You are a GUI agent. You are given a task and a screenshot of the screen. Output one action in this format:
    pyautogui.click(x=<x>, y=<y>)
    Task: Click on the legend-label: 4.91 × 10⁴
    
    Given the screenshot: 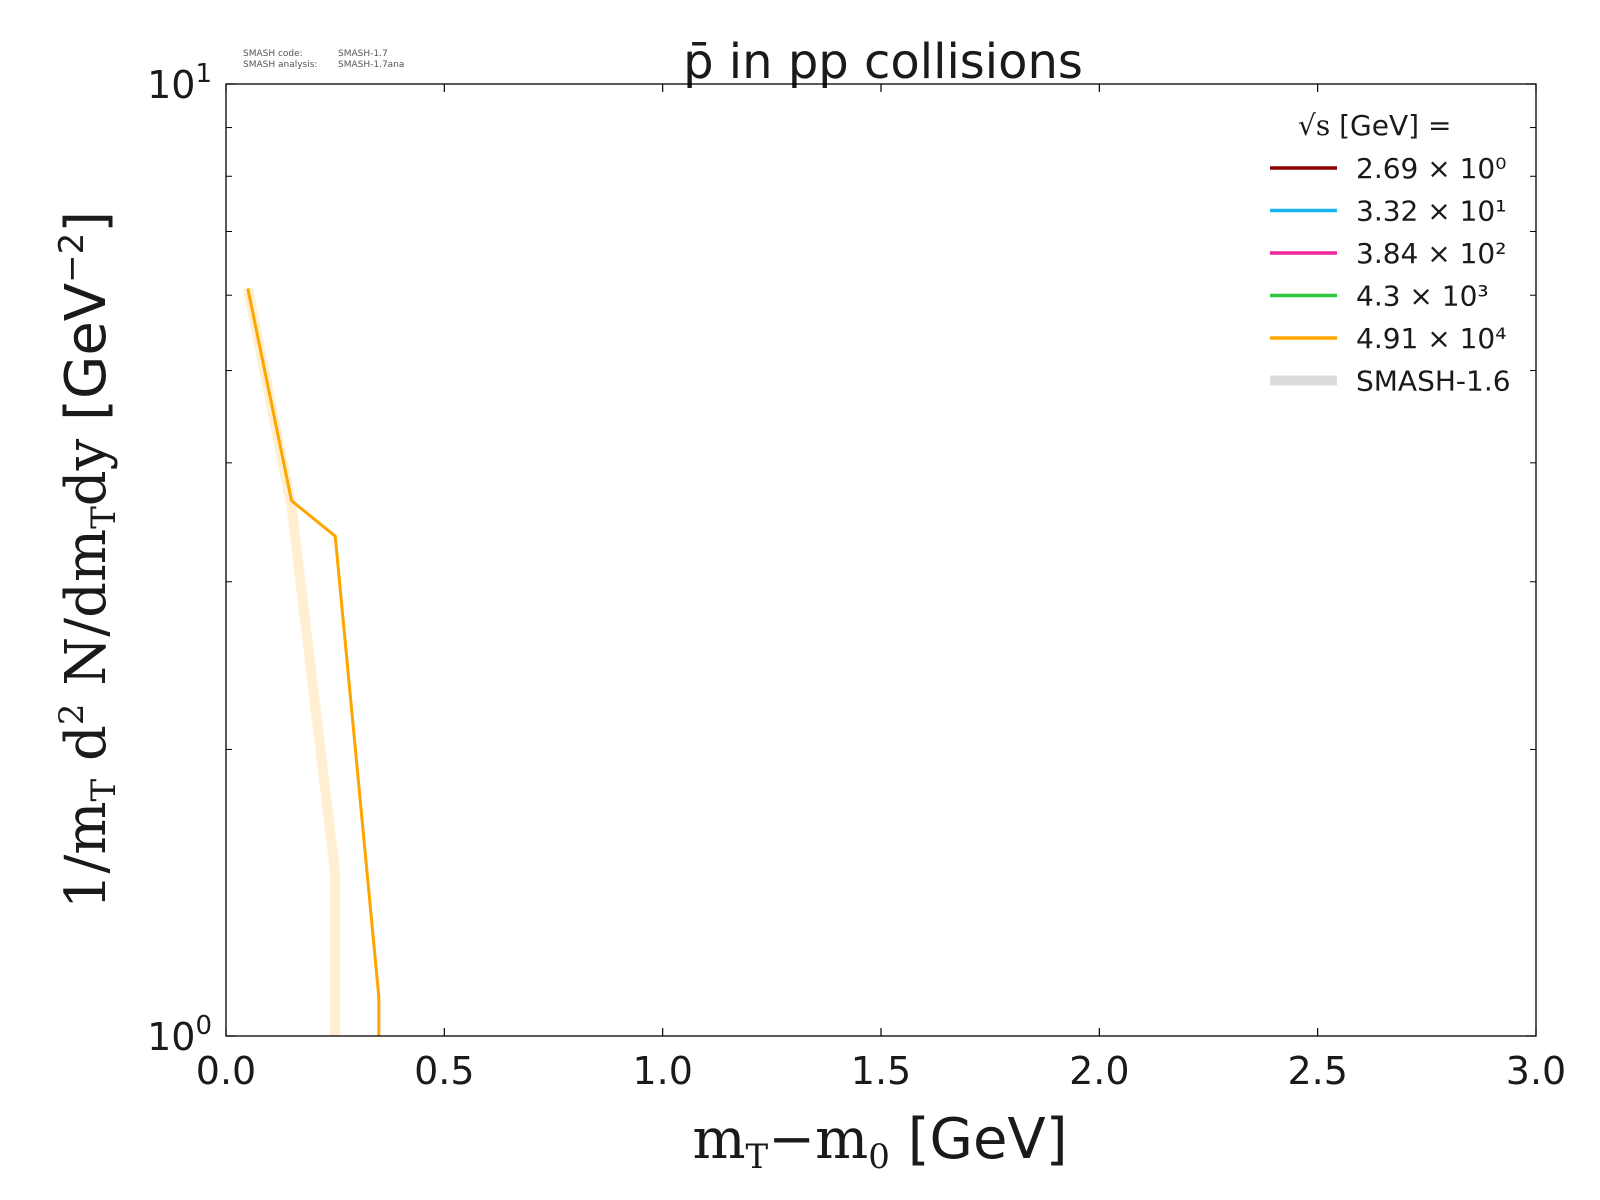 What is the action you would take?
    pyautogui.click(x=1431, y=338)
    